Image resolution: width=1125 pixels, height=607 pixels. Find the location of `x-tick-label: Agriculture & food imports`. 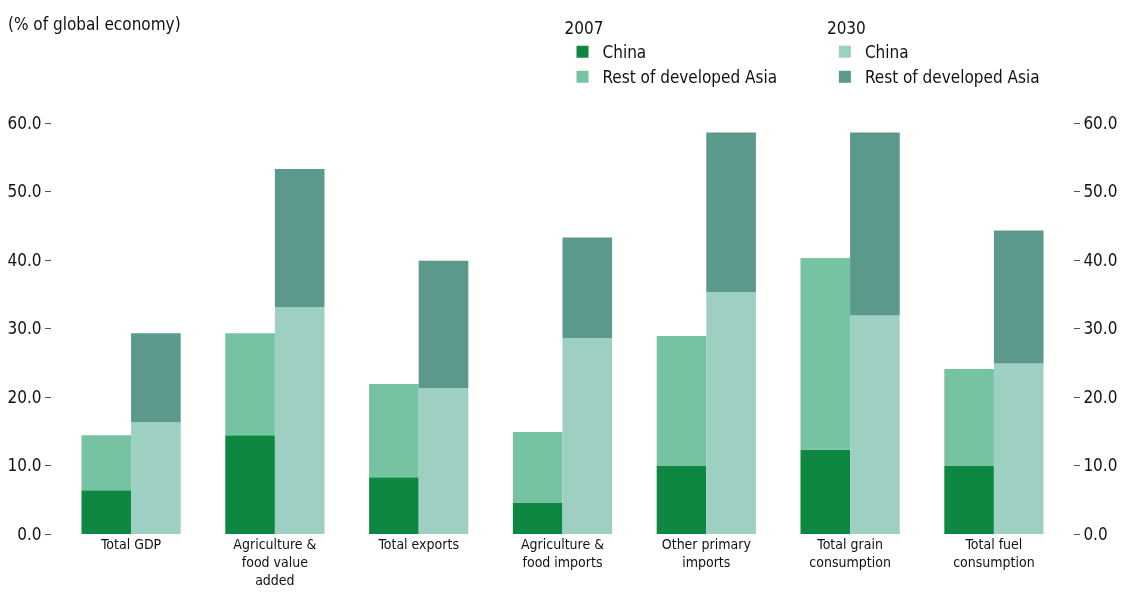

x-tick-label: Agriculture & food imports is located at coordinates (562, 553).